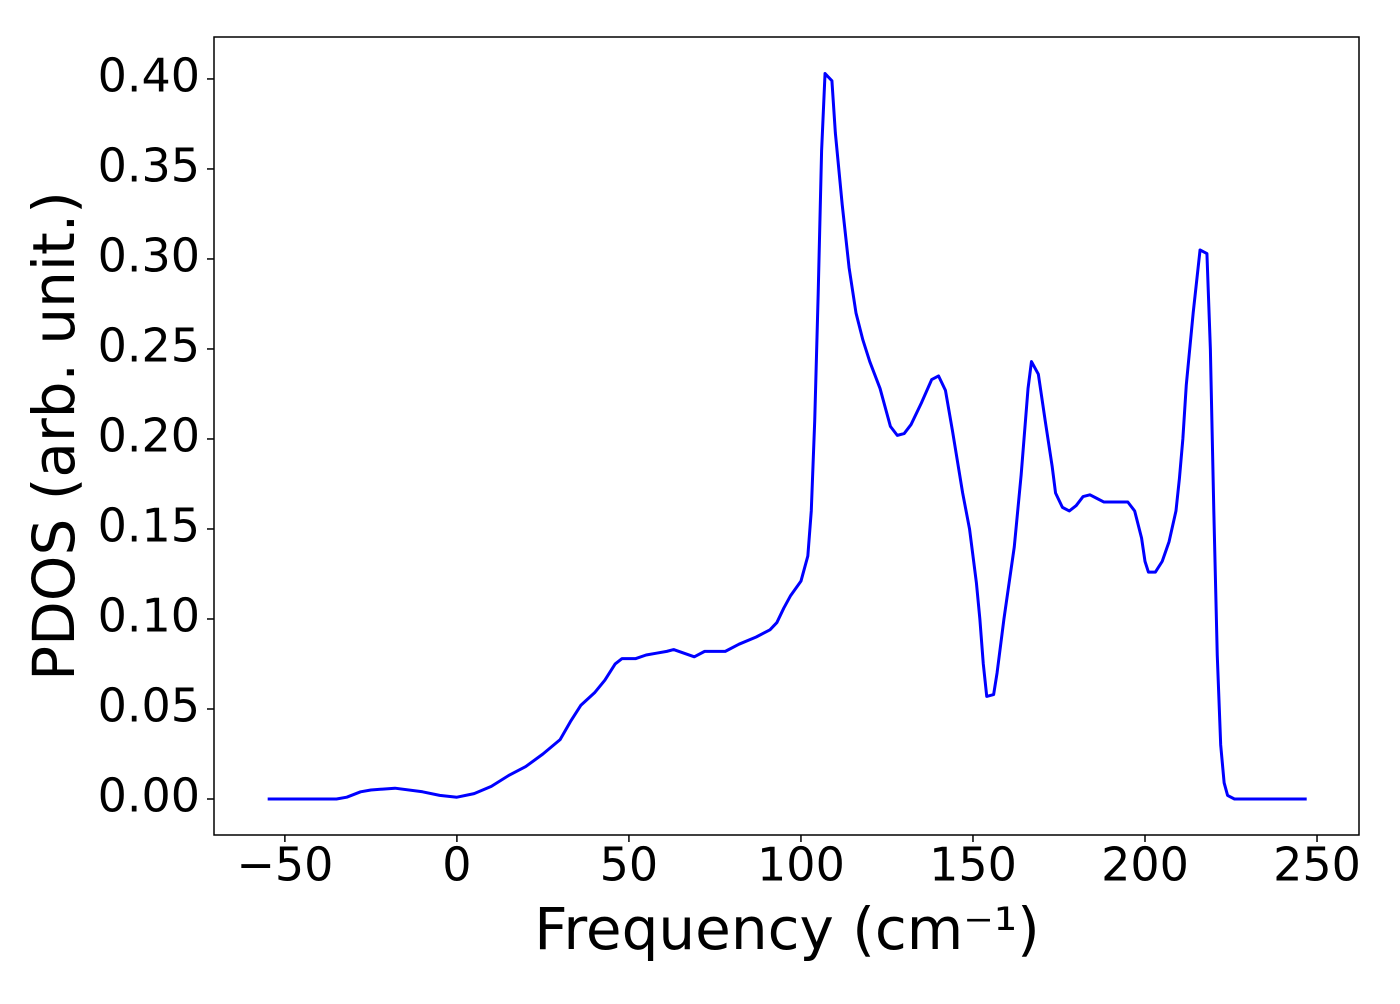  What do you see at coordinates (149, 435) in the screenshot?
I see `y-tick-label: 0.20` at bounding box center [149, 435].